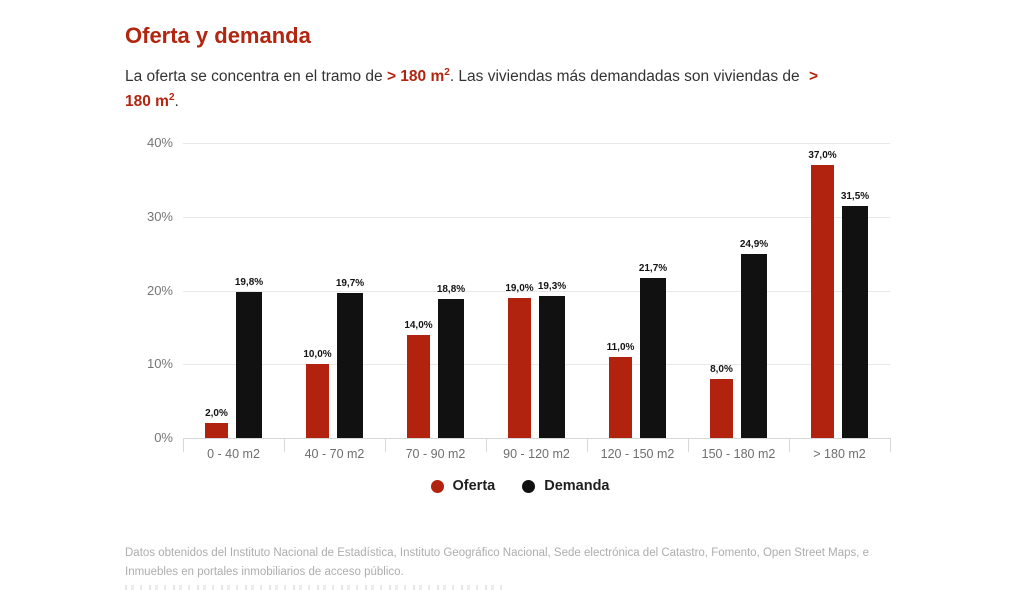 Image resolution: width=1024 pixels, height=591 pixels. Describe the element at coordinates (233, 454) in the screenshot. I see `x-axis-category-label: 0 - 40 m2` at that location.